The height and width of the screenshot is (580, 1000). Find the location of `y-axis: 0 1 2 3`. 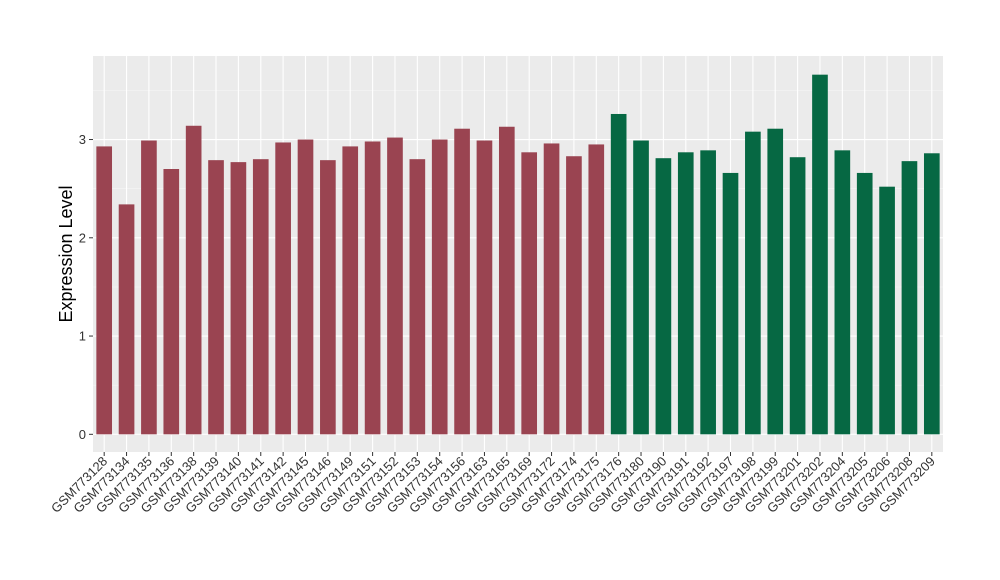

y-axis: 0 1 2 3 is located at coordinates (86, 287).